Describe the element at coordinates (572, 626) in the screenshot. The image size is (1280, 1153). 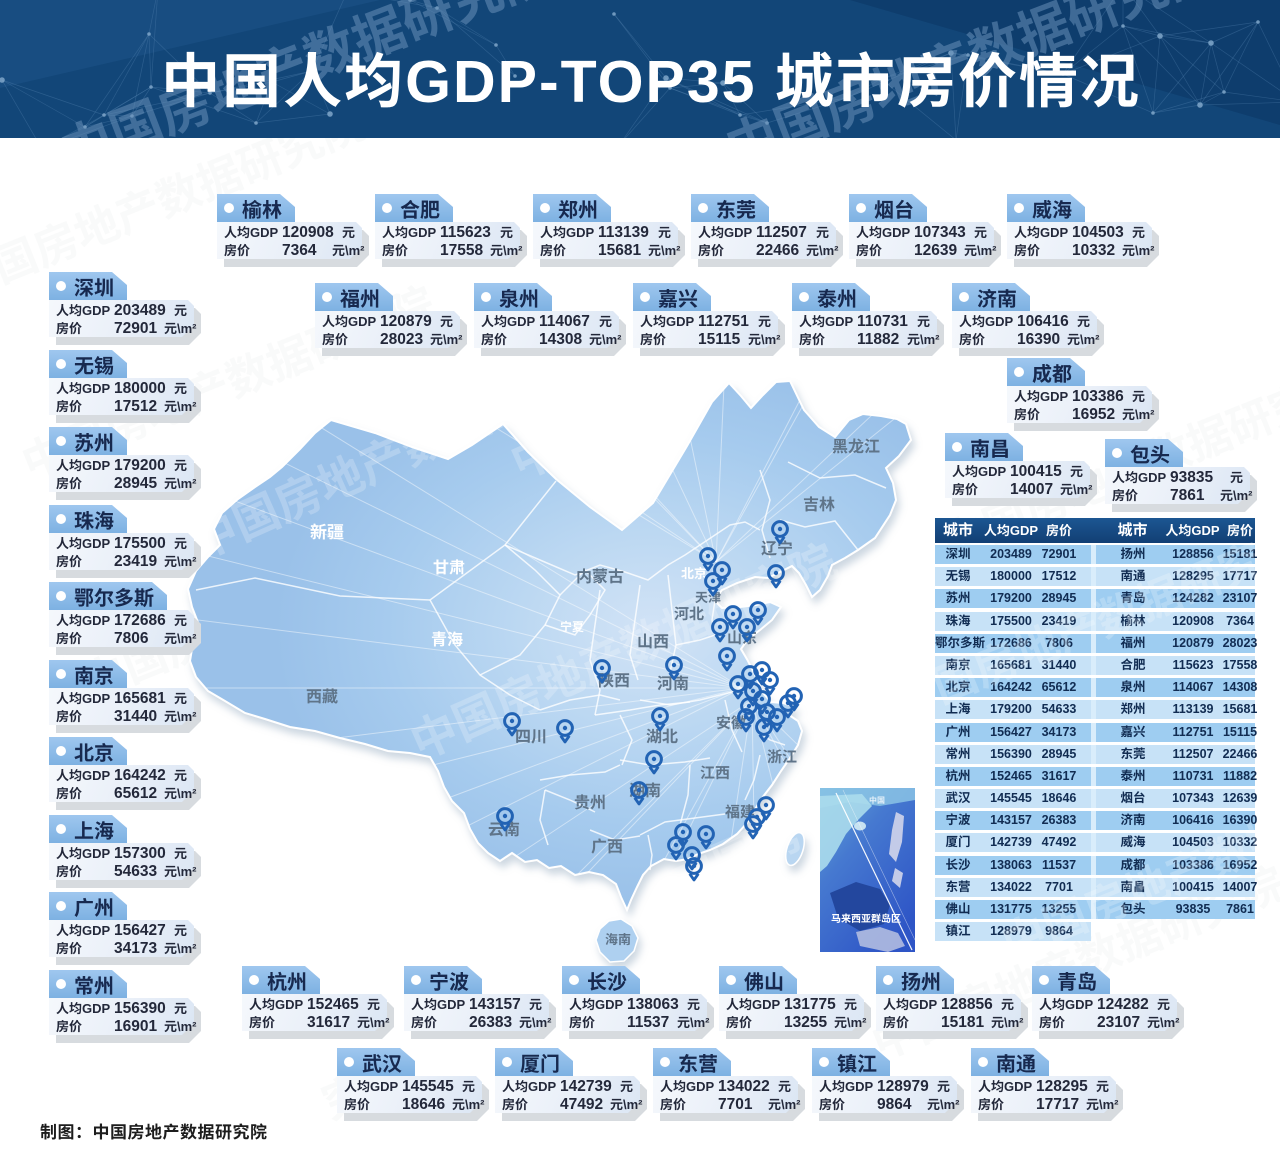
I see `svg-text: 宁夏` at that location.